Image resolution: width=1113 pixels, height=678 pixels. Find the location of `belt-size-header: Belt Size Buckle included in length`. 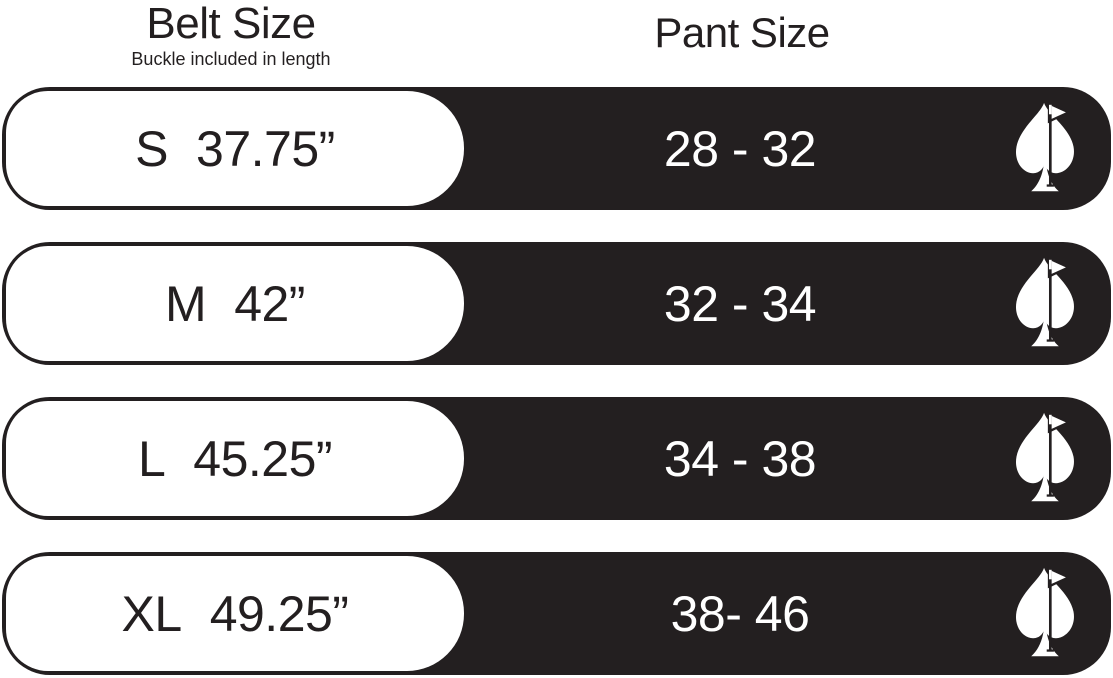

belt-size-header: Belt Size Buckle included in length is located at coordinates (231, 34).